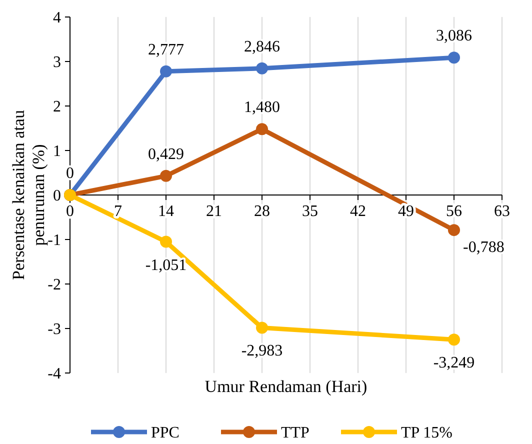  What do you see at coordinates (483, 247) in the screenshot?
I see `data-label: -0,788` at bounding box center [483, 247].